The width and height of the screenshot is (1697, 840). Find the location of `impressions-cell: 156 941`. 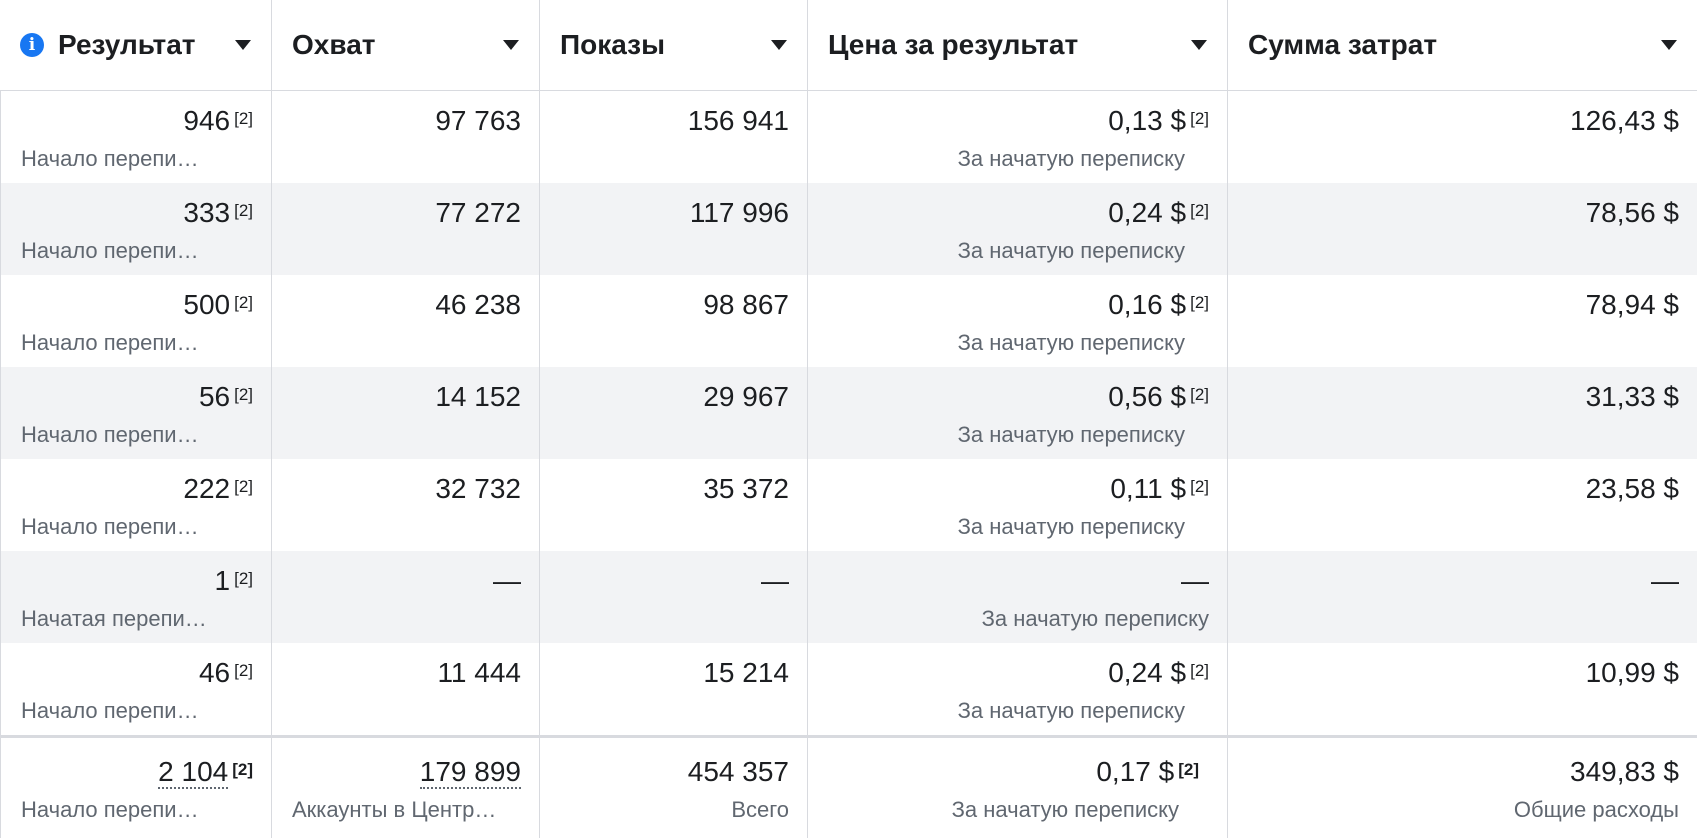

impressions-cell: 156 941 is located at coordinates (674, 137).